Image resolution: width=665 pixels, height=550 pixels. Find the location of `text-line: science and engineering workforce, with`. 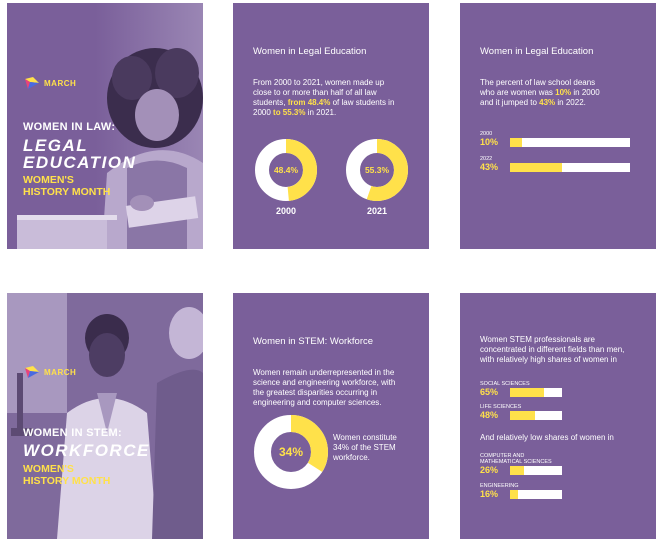

text-line: science and engineering workforce, with is located at coordinates (324, 382).